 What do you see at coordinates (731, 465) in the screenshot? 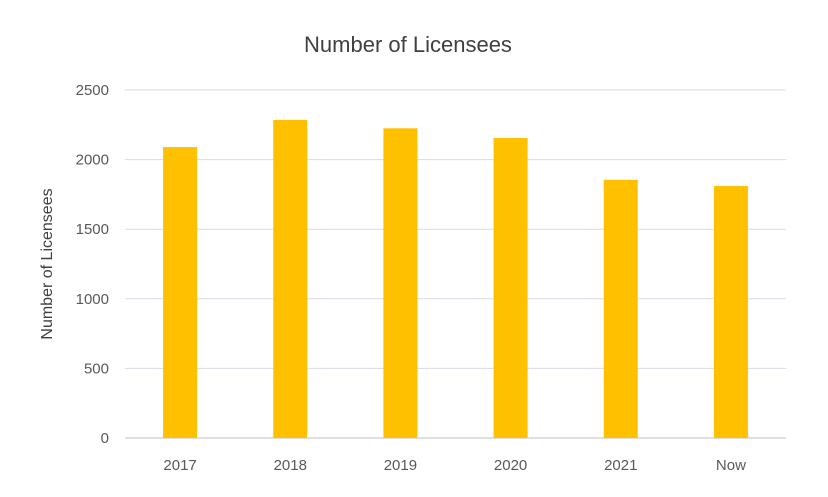
I see `x-tick-label: Now` at bounding box center [731, 465].